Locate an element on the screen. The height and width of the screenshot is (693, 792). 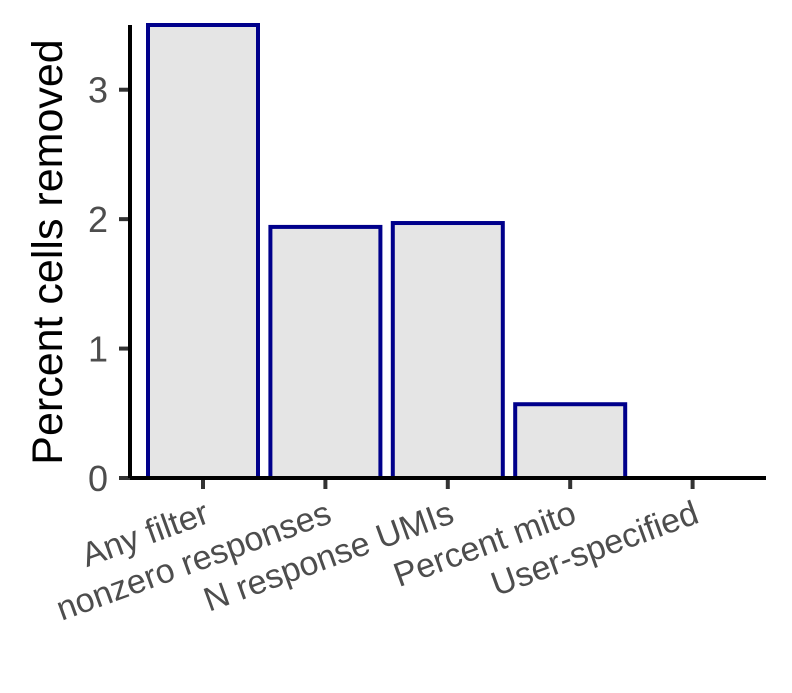
y-tick-label: 3 is located at coordinates (98, 90).